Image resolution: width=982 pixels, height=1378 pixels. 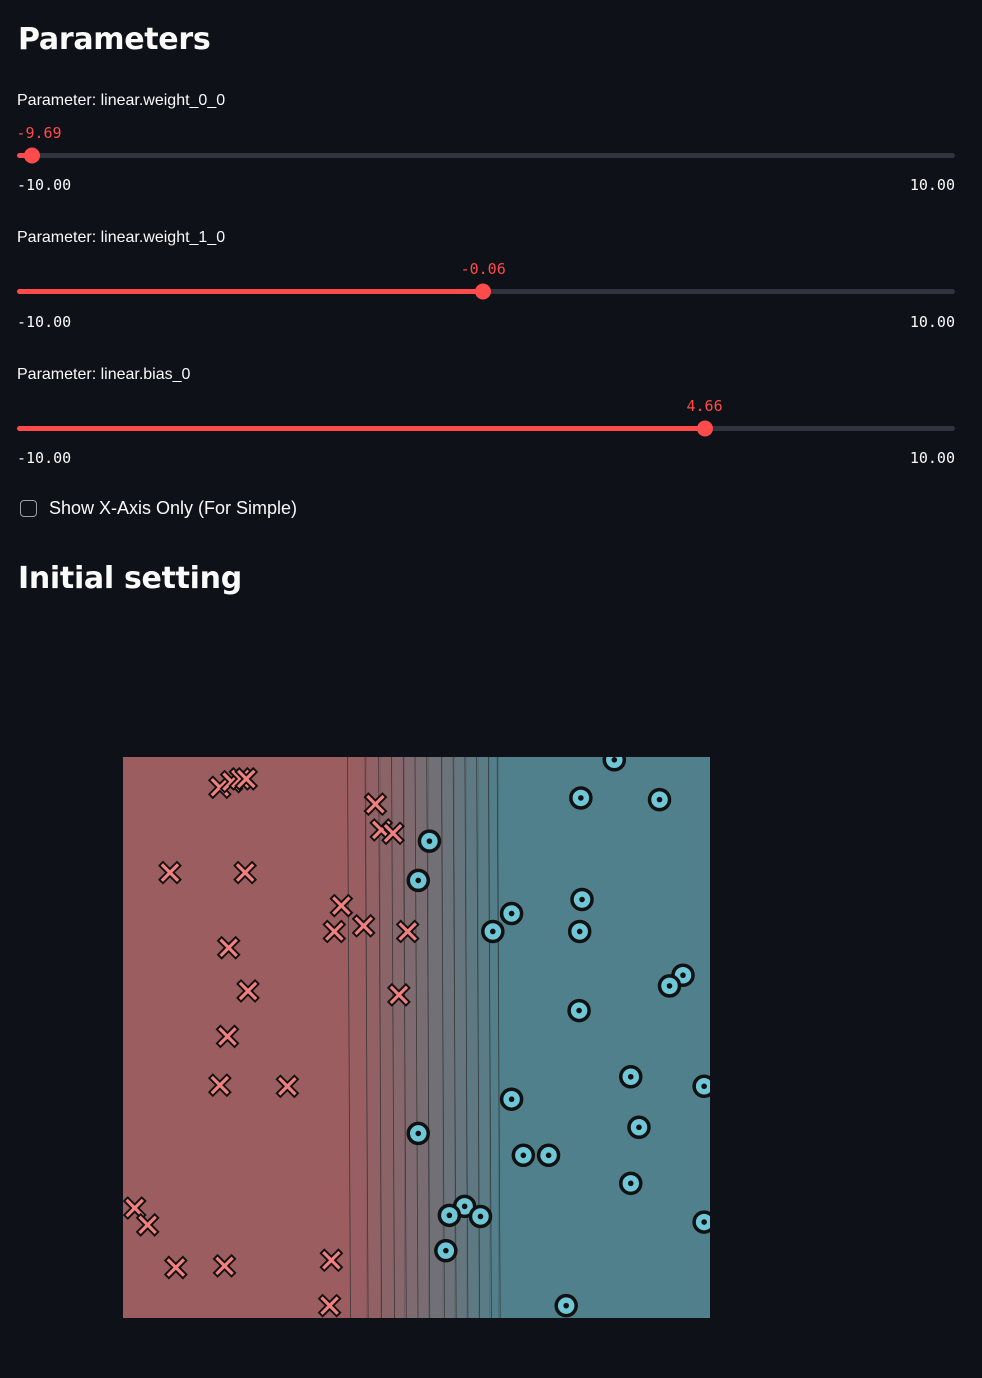 I want to click on slider-label: Parameter: linear.weight_0_0, so click(x=121, y=100).